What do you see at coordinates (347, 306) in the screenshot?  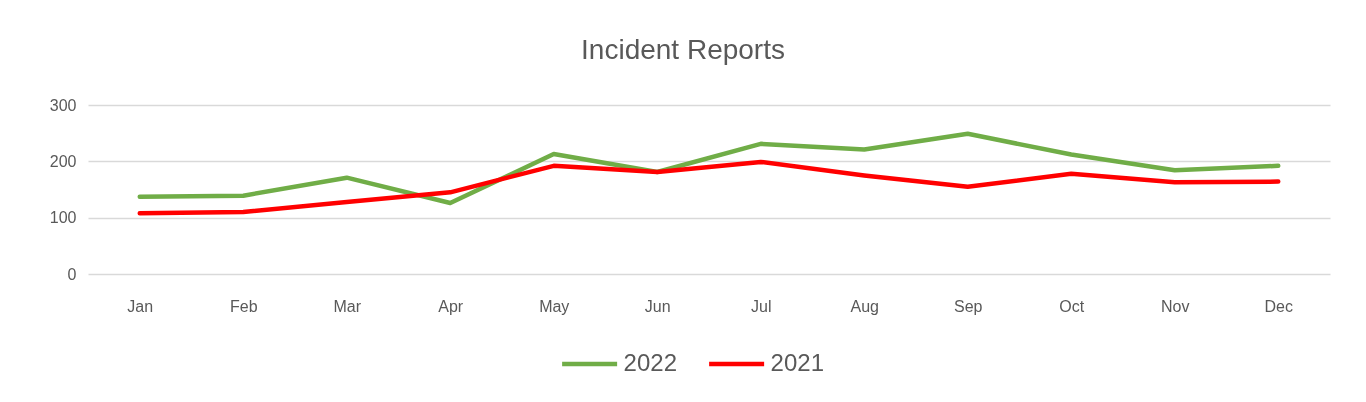 I see `x-tick-label: Mar` at bounding box center [347, 306].